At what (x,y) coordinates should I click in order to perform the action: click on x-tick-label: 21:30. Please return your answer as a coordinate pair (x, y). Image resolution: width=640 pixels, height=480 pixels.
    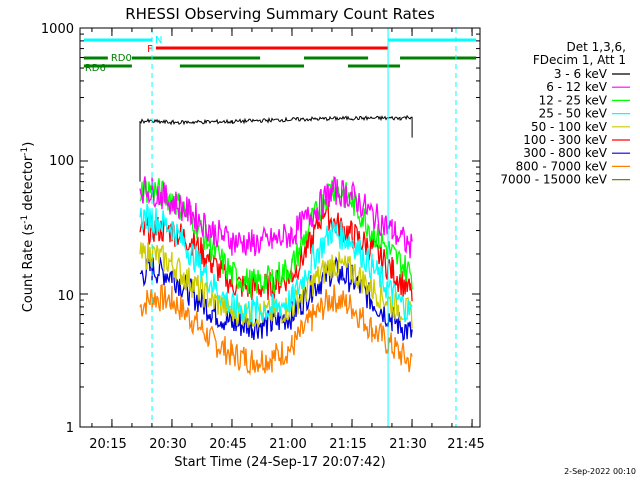
    Looking at the image, I should click on (407, 444).